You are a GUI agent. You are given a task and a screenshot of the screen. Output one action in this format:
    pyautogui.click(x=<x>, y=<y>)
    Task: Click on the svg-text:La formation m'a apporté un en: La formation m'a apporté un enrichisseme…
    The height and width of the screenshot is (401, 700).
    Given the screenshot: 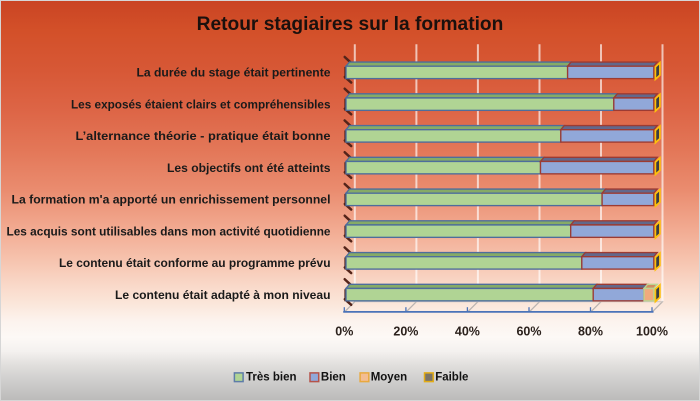 What is the action you would take?
    pyautogui.click(x=171, y=200)
    